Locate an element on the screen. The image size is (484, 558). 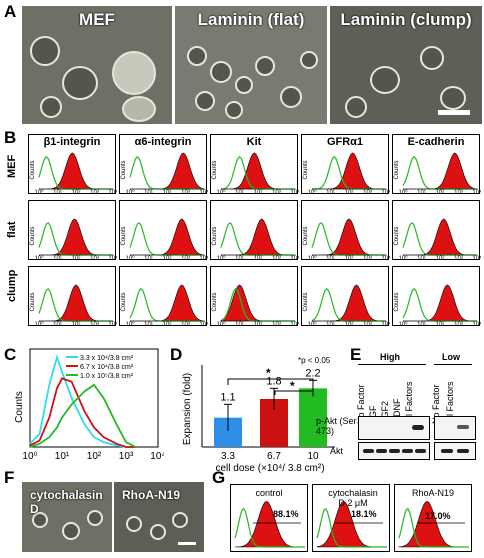
column-title-5: E-cadherin is located at coordinates (436, 142).